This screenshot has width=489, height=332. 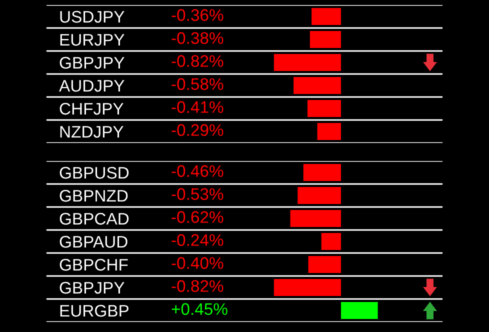 I want to click on y-tick-label: GBPAUD, so click(x=94, y=242).